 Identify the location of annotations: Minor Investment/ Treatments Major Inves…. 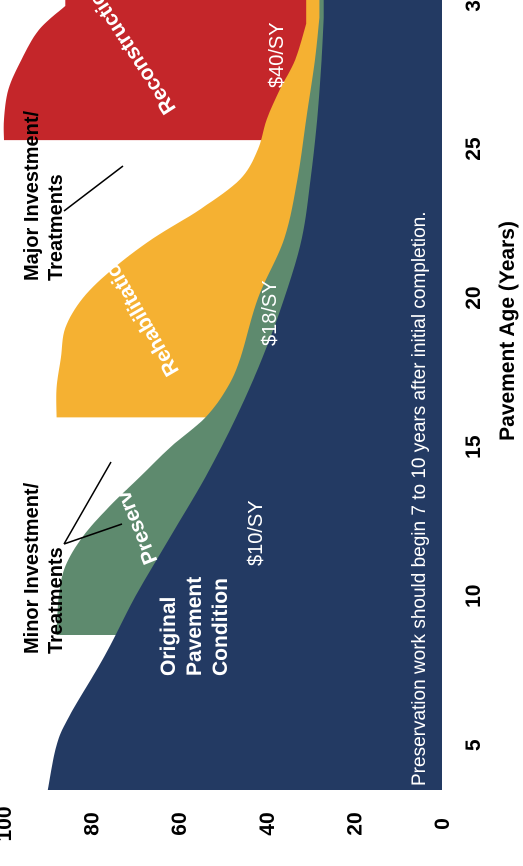
(72, 382).